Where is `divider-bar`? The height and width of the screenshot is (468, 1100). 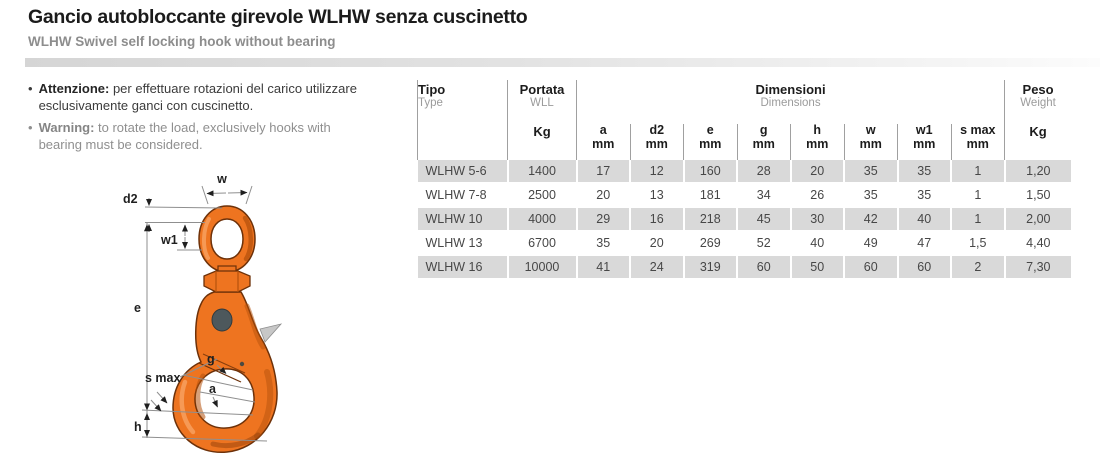
divider-bar is located at coordinates (562, 62).